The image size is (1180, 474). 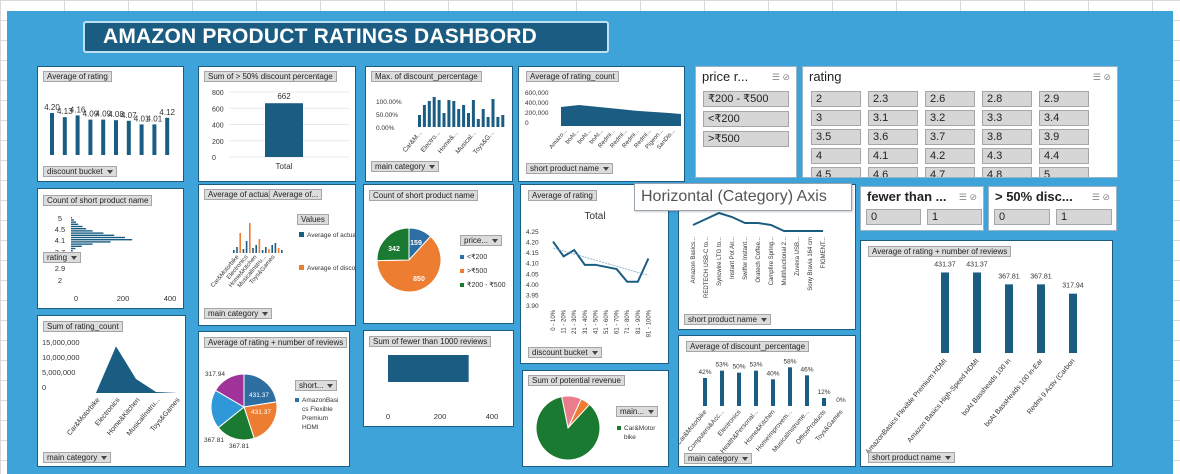 I want to click on data-label: 431.37, so click(x=261, y=412).